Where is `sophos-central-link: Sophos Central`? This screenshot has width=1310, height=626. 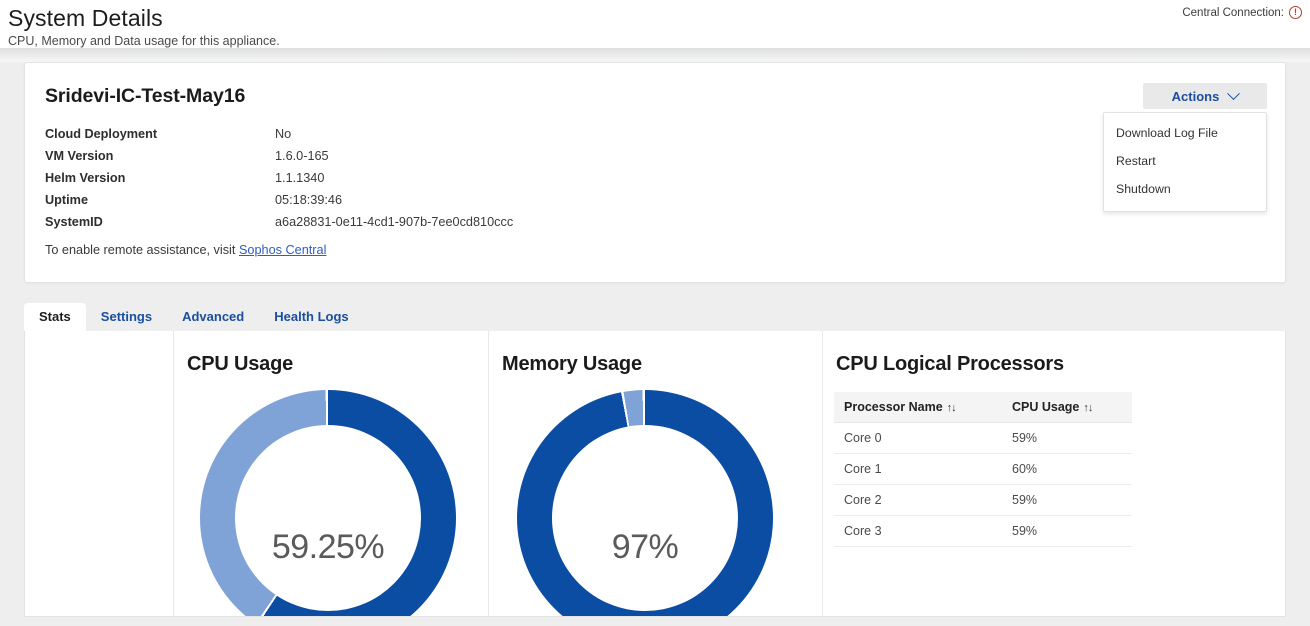
sophos-central-link: Sophos Central is located at coordinates (282, 250).